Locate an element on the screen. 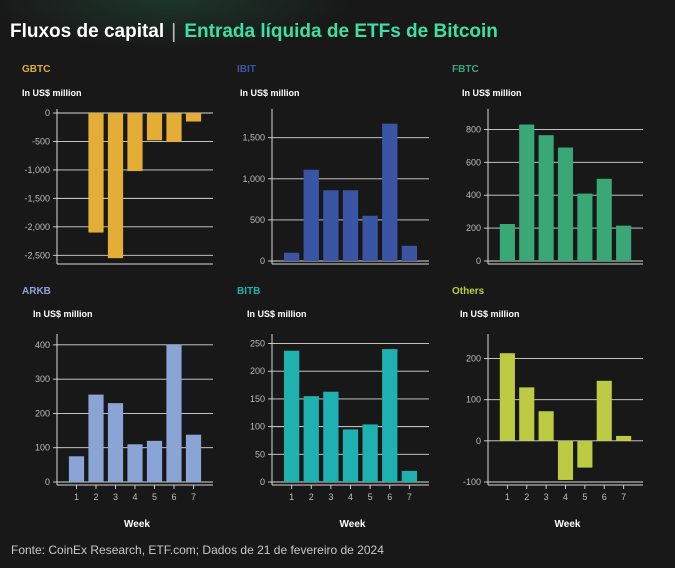 The height and width of the screenshot is (568, 675). y-tick-label: 500 is located at coordinates (257, 220).